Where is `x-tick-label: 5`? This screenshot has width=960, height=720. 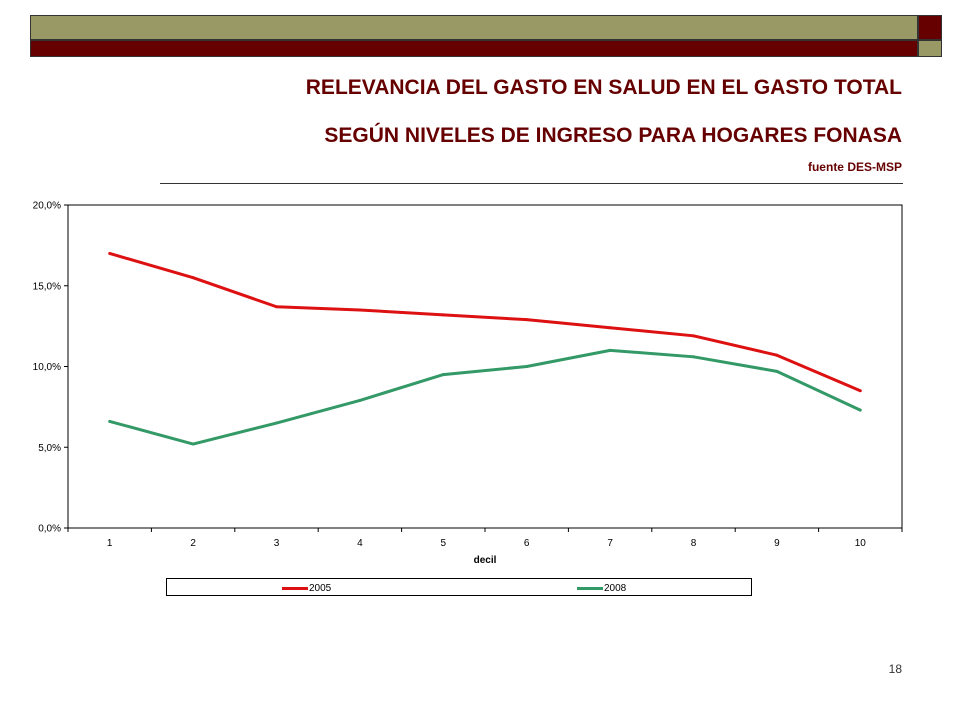
x-tick-label: 5 is located at coordinates (444, 543).